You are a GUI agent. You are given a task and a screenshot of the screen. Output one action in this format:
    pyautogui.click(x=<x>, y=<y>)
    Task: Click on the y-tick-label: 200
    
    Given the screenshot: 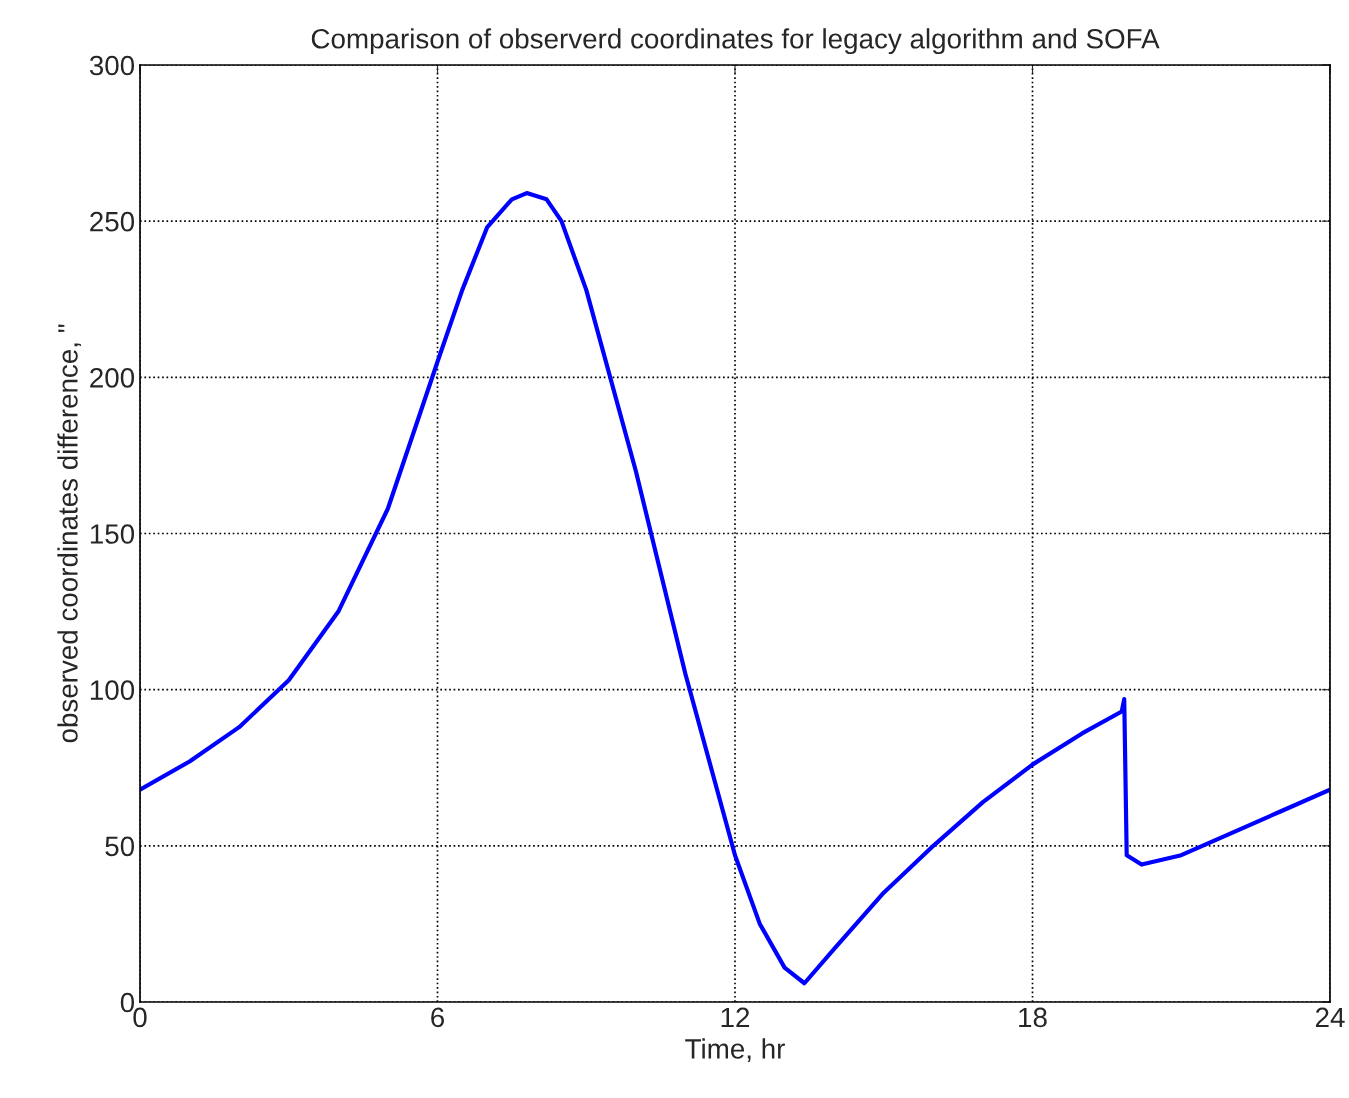 What is the action you would take?
    pyautogui.click(x=112, y=378)
    